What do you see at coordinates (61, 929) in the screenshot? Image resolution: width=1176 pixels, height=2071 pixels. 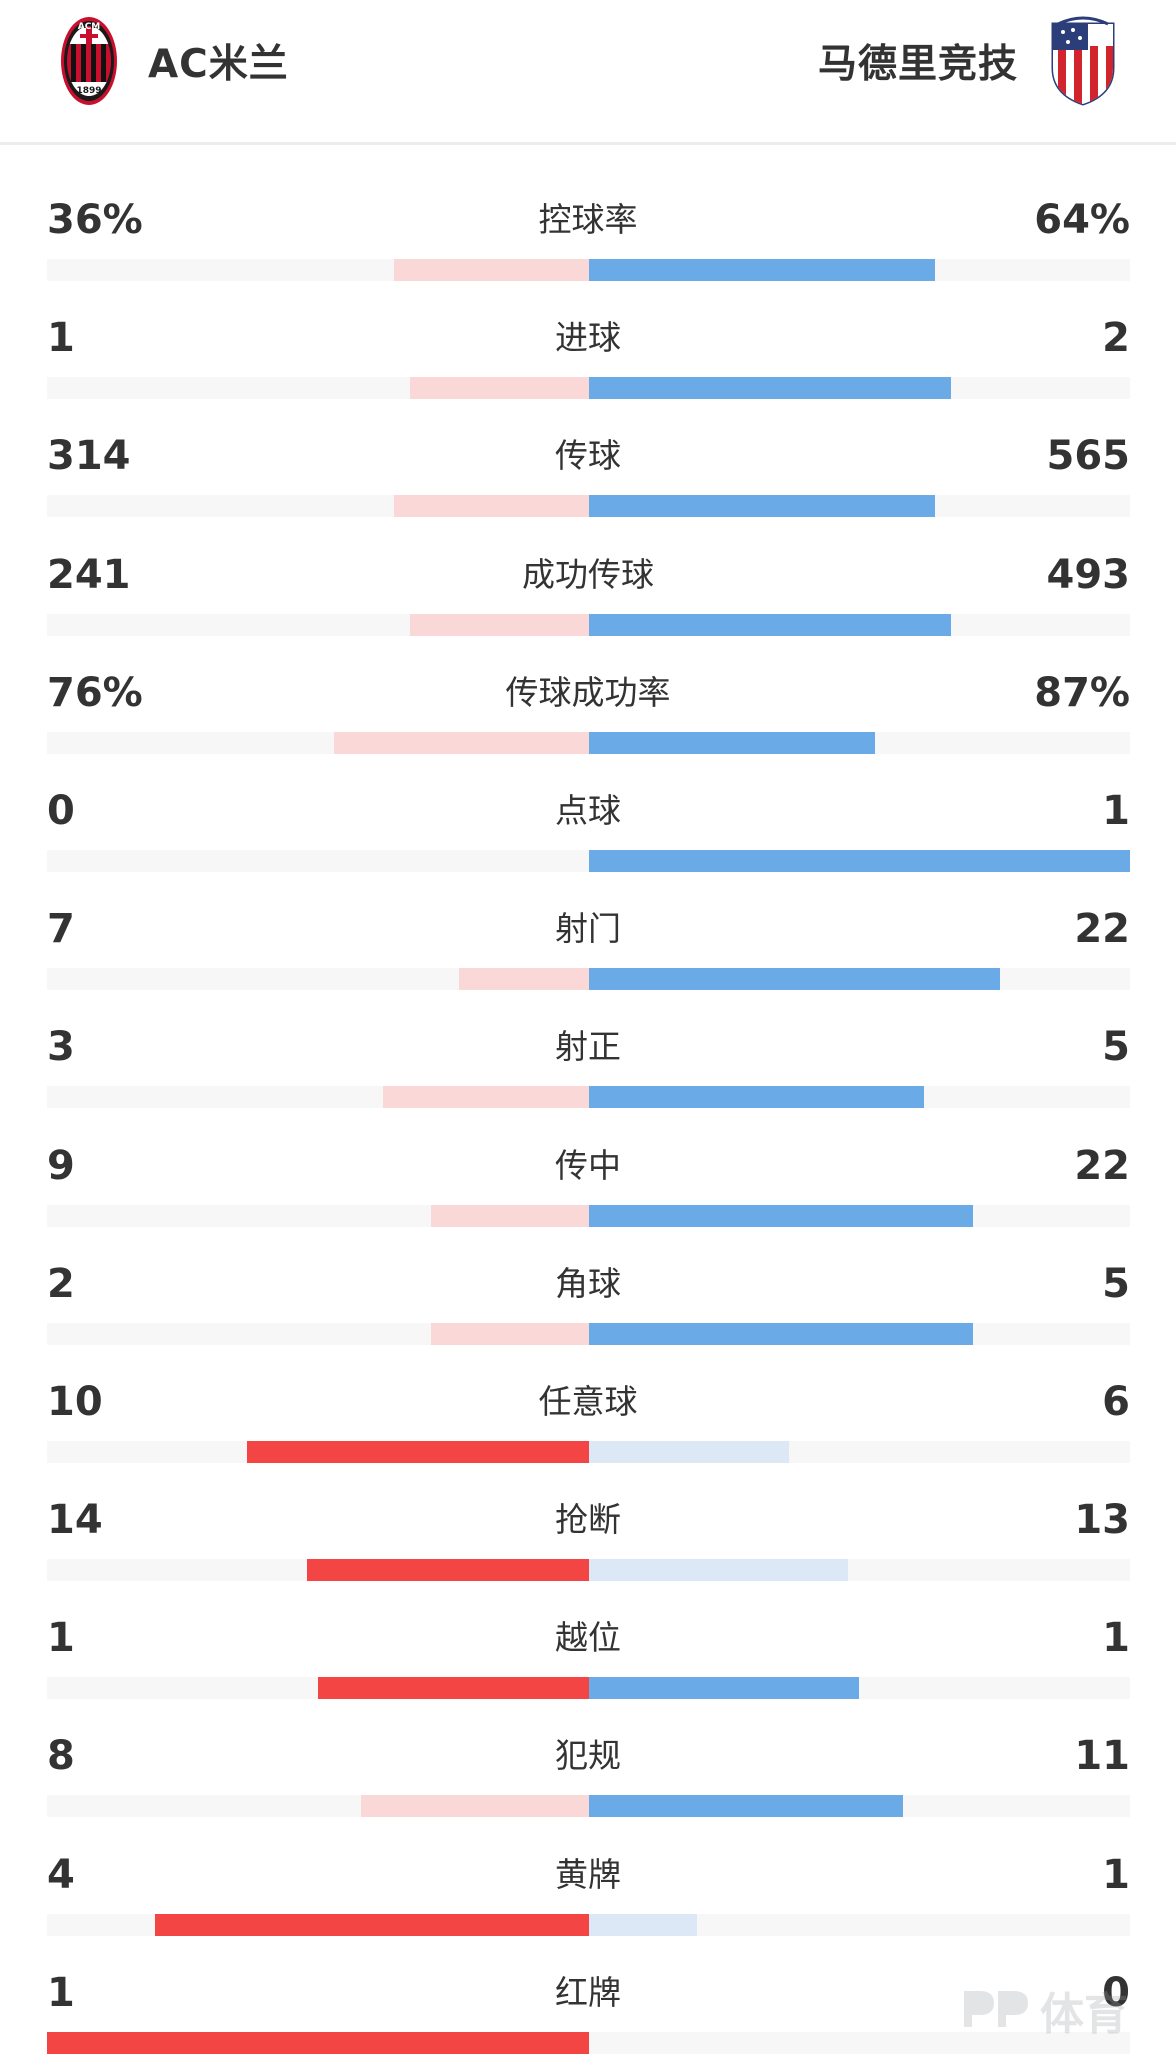 I see `home-stat-value: 7` at bounding box center [61, 929].